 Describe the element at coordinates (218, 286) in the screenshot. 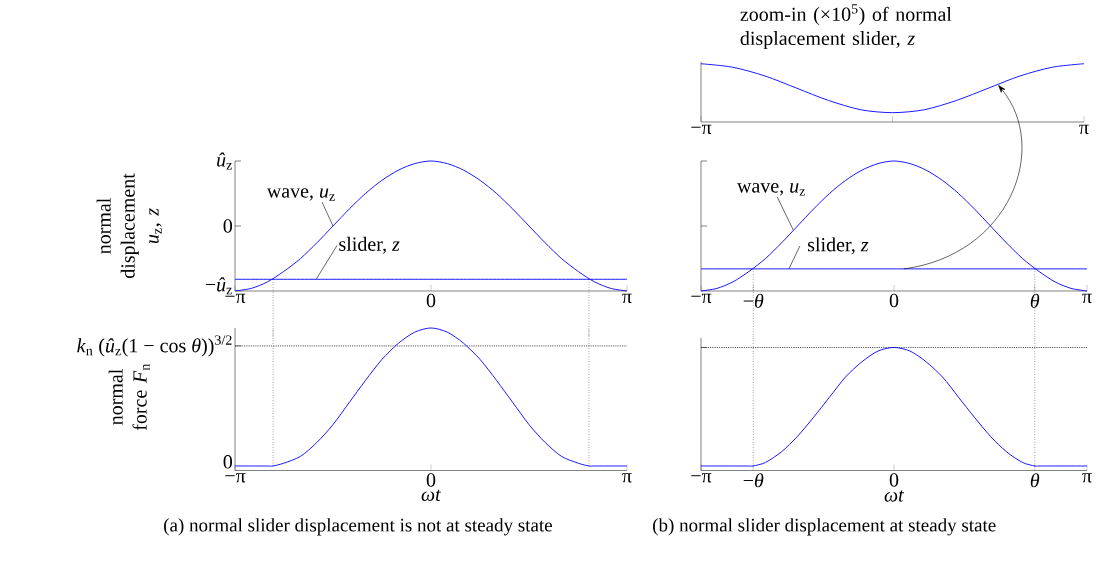

I see `text: −û$_{z}$` at that location.